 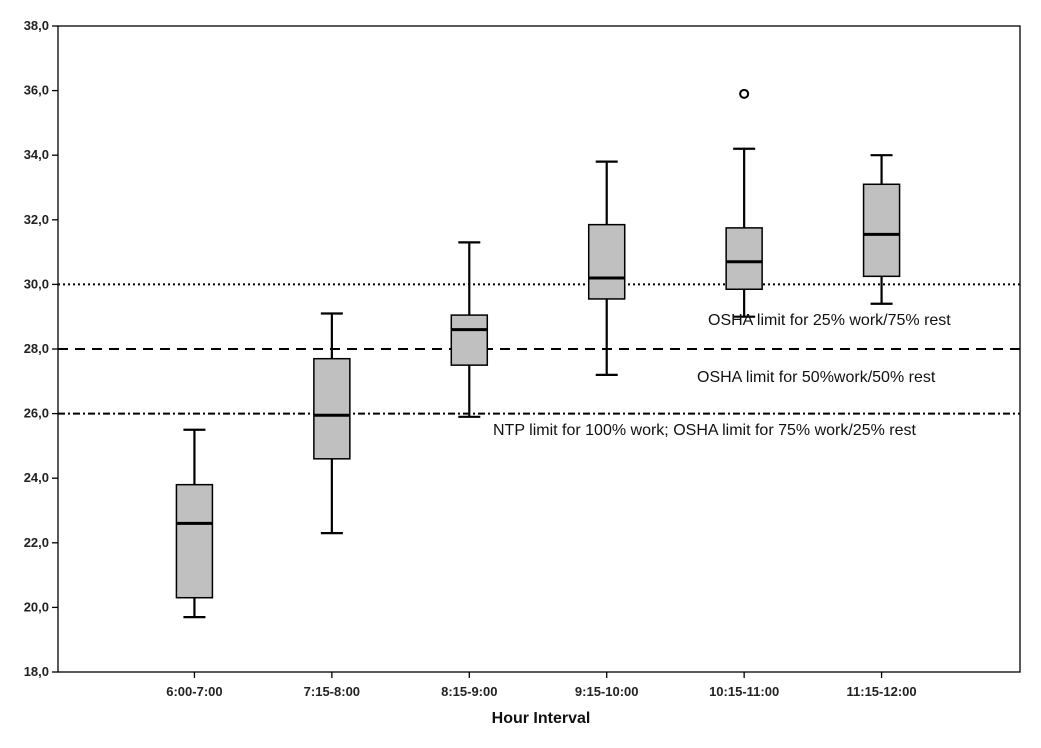 What do you see at coordinates (541, 718) in the screenshot?
I see `x-axis-title: Hour Interval` at bounding box center [541, 718].